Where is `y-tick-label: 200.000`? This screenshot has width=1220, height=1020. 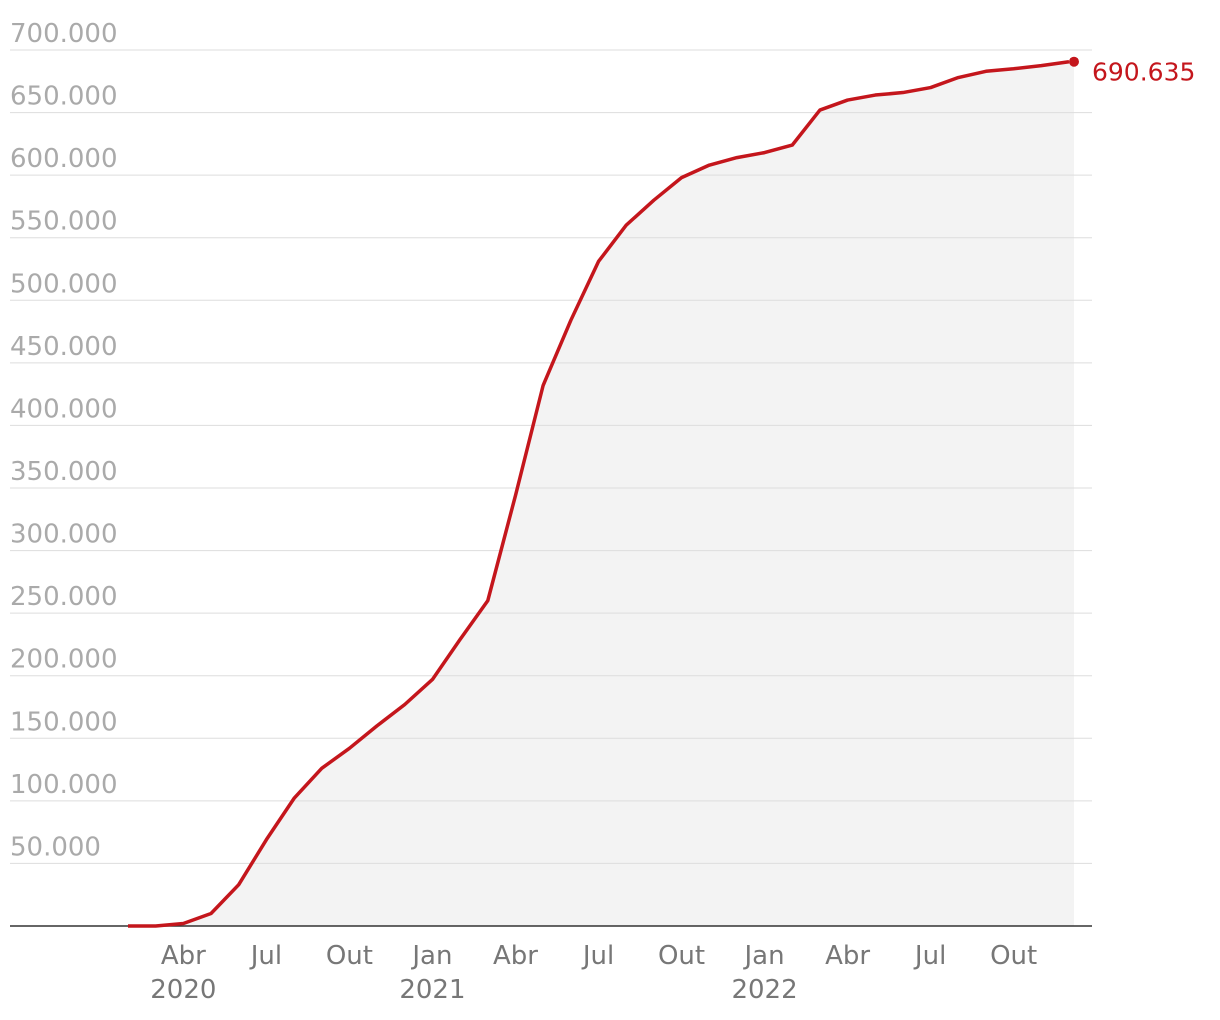
y-tick-label: 200.000 is located at coordinates (64, 660).